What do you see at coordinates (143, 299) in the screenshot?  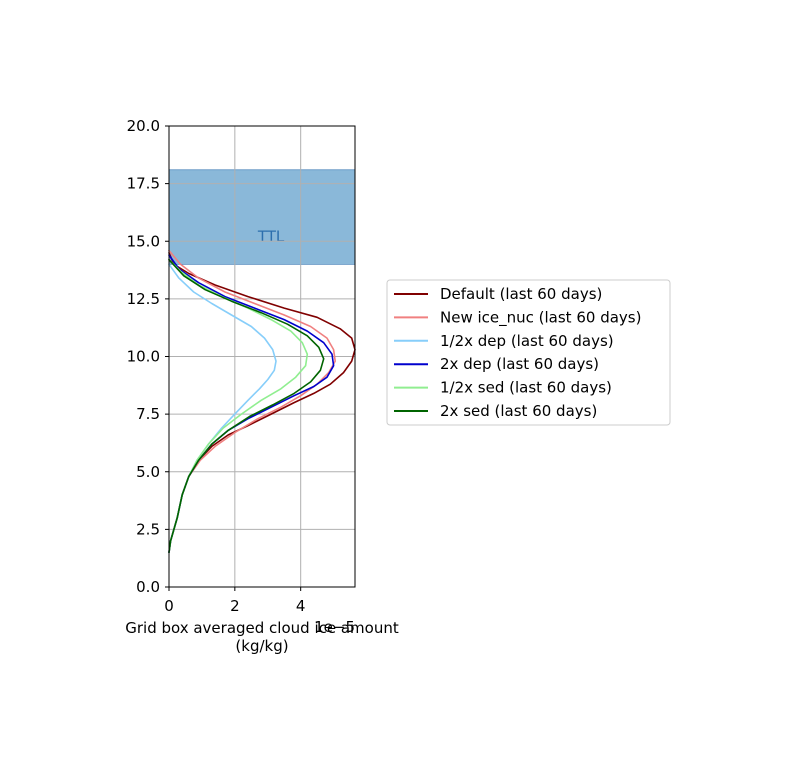 I see `y-tick-label: 12.5` at bounding box center [143, 299].